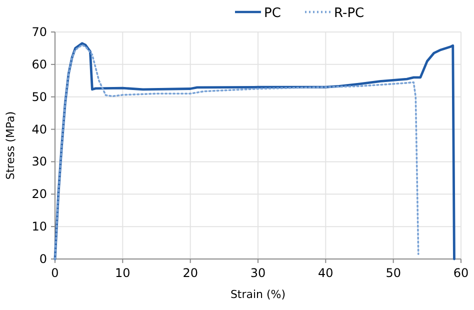 This screenshot has height=310, width=474. I want to click on x-tick-label: 10, so click(122, 273).